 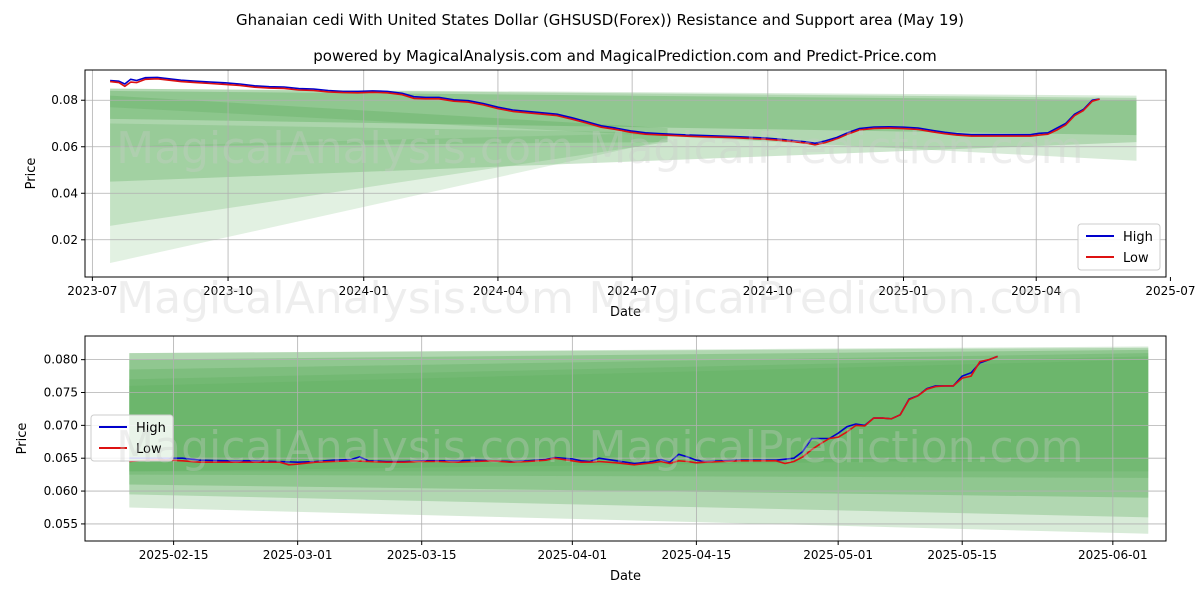 What do you see at coordinates (64, 240) in the screenshot?
I see `y-tick-label: 0.02` at bounding box center [64, 240].